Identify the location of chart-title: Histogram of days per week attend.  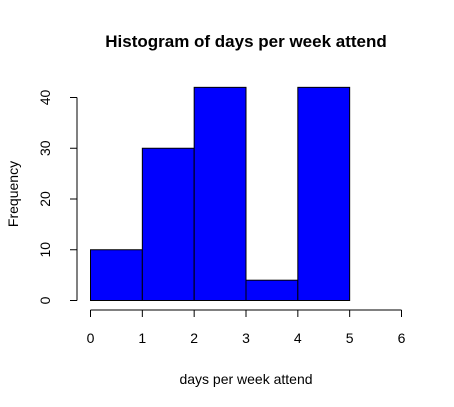
(246, 41).